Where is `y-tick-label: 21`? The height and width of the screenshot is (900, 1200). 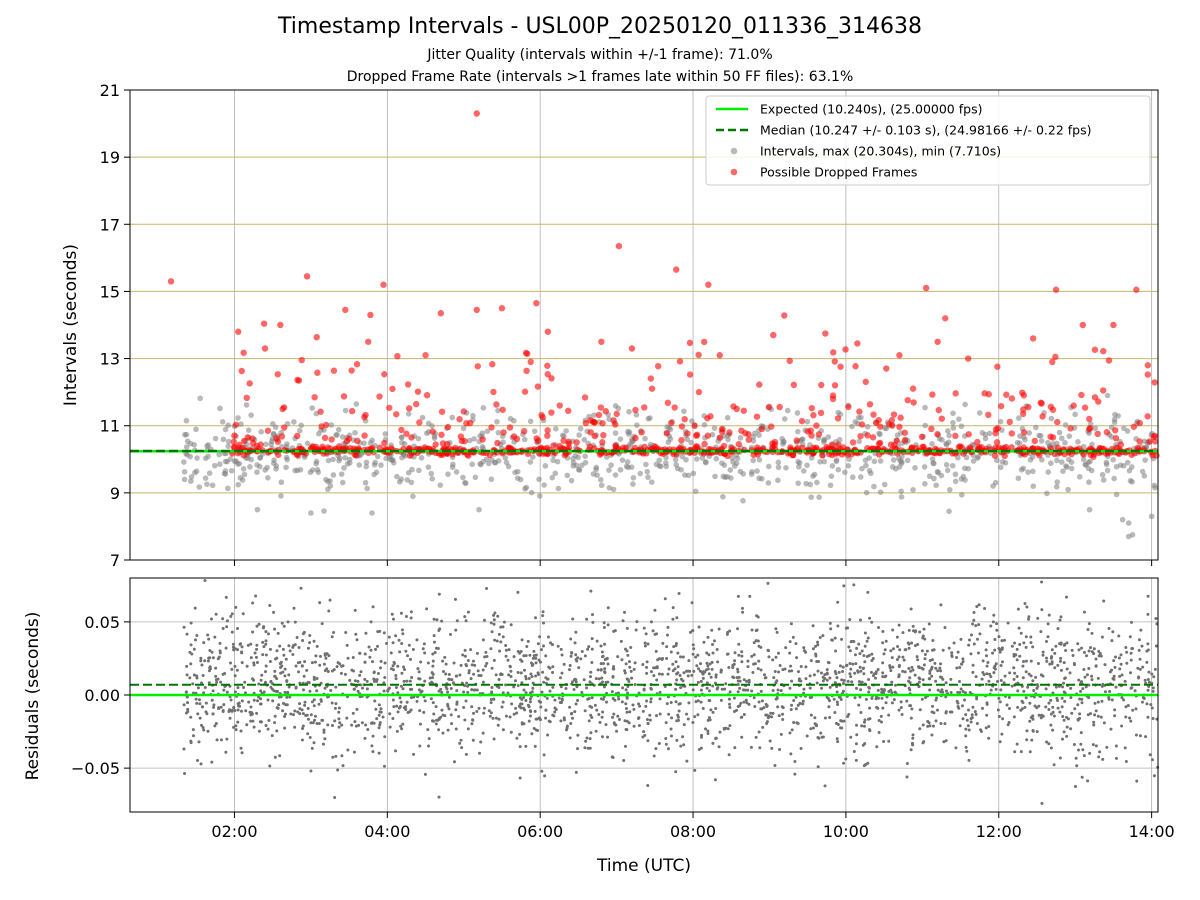
y-tick-label: 21 is located at coordinates (110, 90).